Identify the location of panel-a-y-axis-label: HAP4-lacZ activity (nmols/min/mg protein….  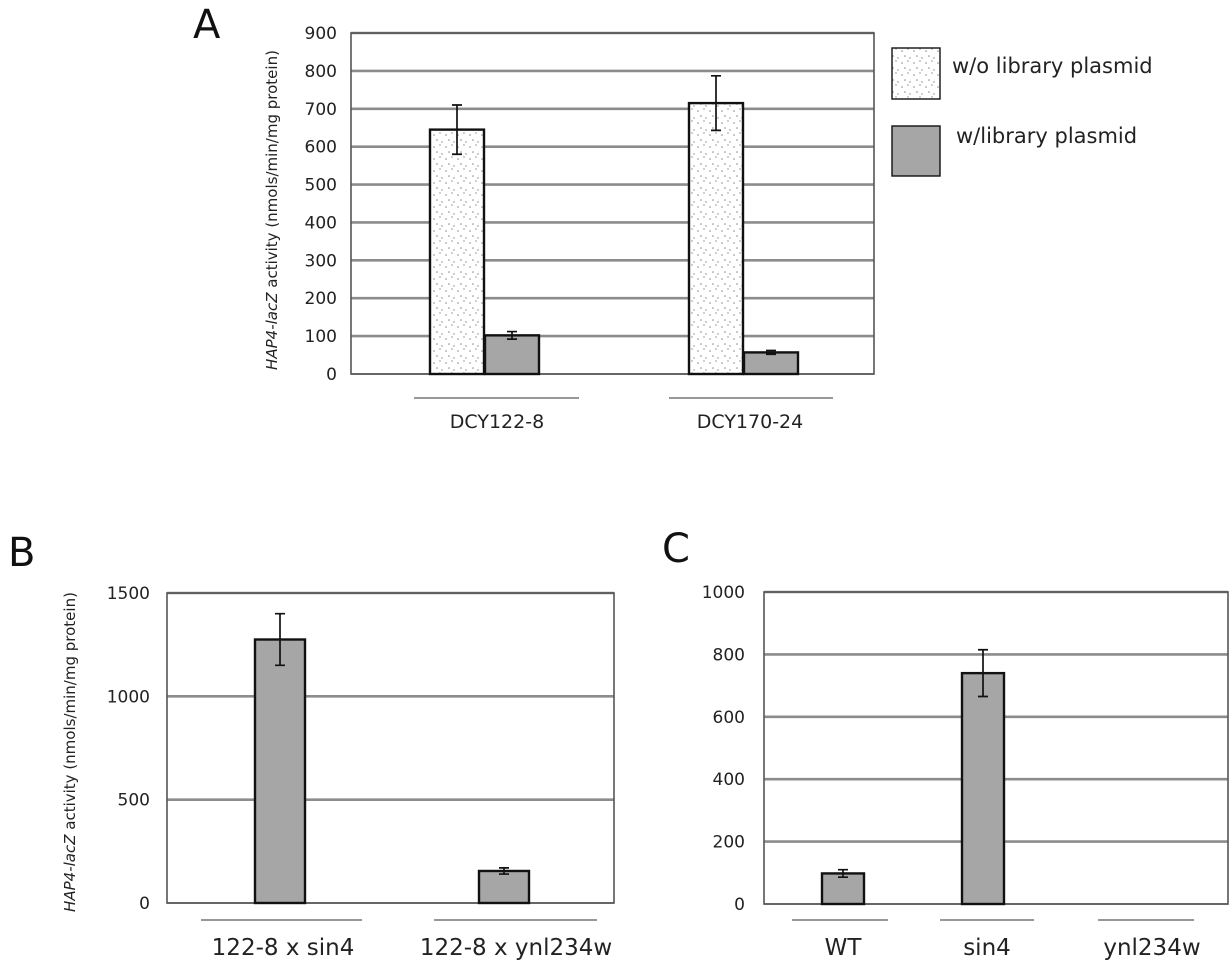
(272, 210).